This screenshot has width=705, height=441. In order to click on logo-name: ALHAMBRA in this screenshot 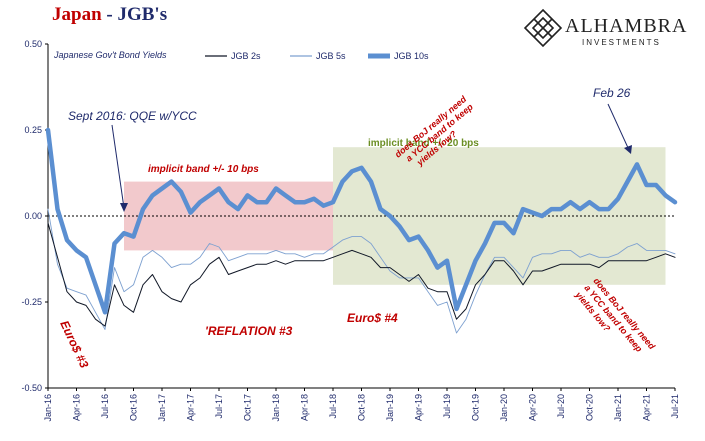, I will do `click(626, 26)`.